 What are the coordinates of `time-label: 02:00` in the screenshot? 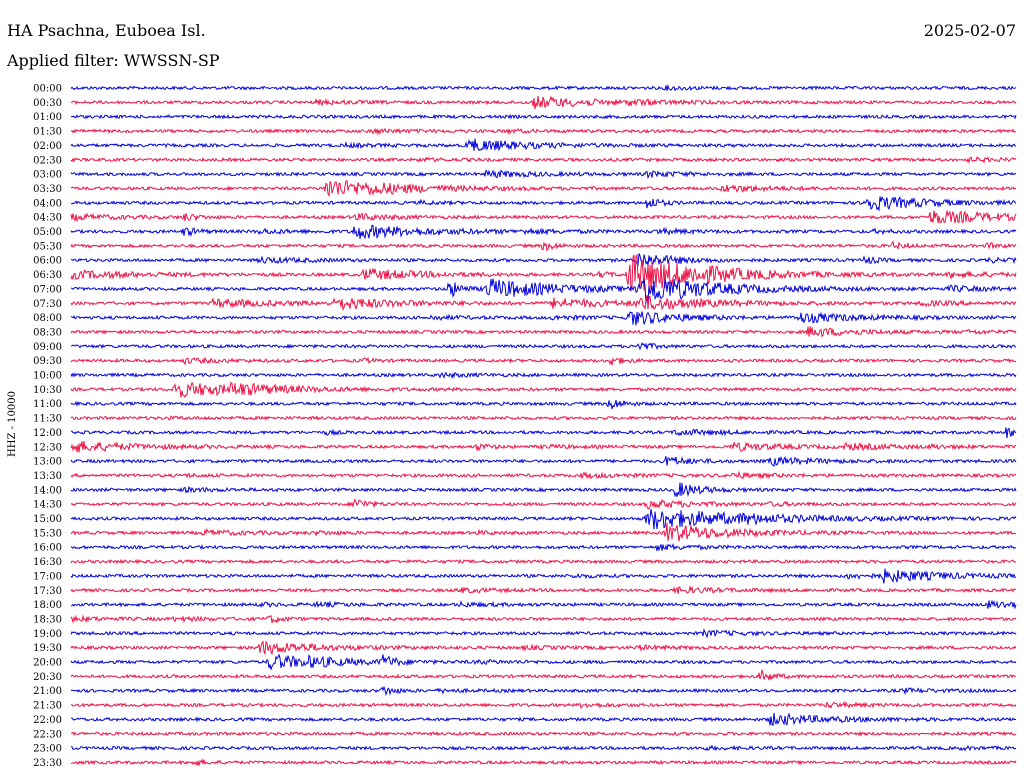 It's located at (47, 146).